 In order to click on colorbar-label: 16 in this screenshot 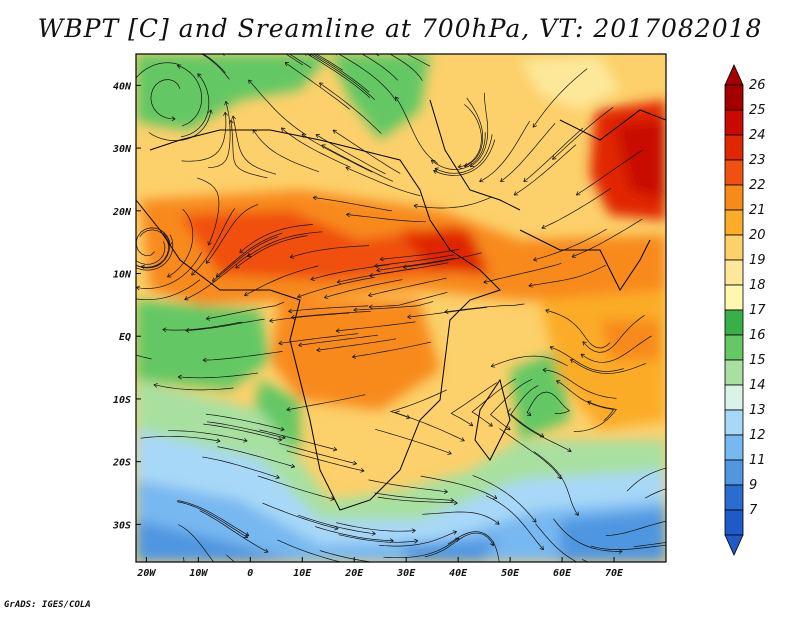, I will do `click(757, 335)`.